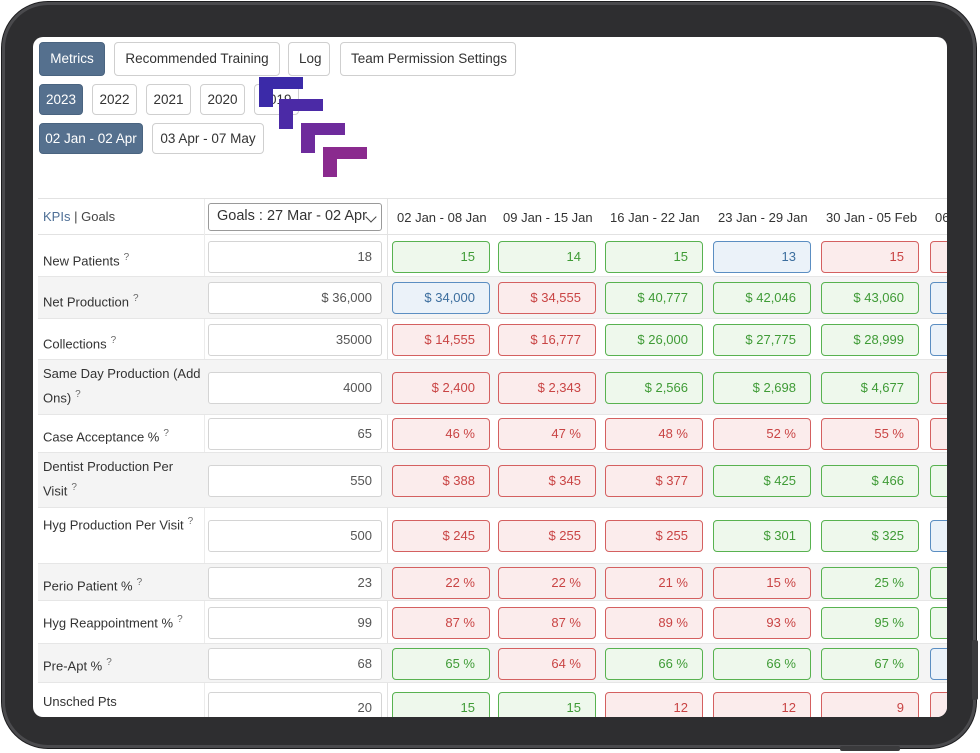 This screenshot has height=753, width=980. What do you see at coordinates (441, 340) in the screenshot?
I see `metric-cell: $ 14,555` at bounding box center [441, 340].